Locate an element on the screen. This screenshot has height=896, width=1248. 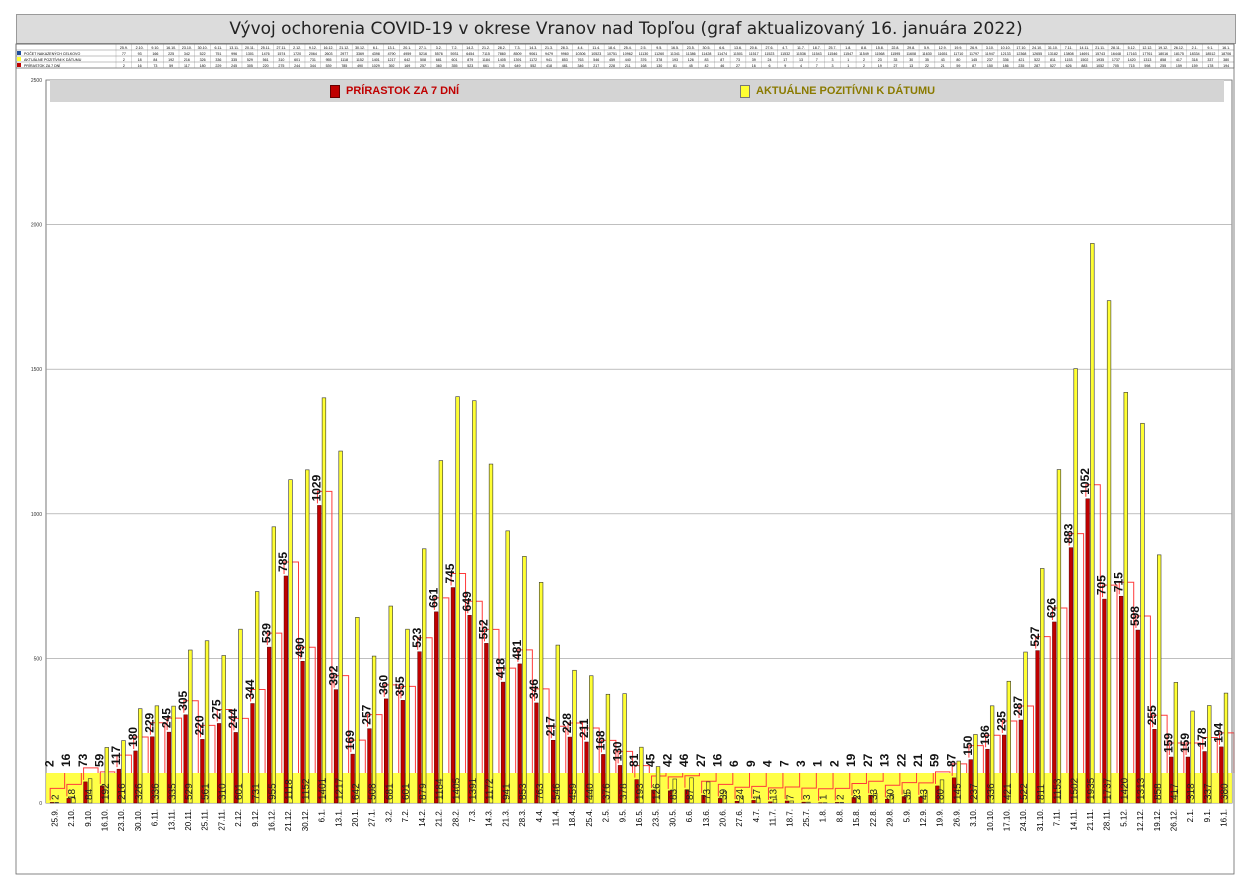
table-cell: 275 is located at coordinates (281, 66).